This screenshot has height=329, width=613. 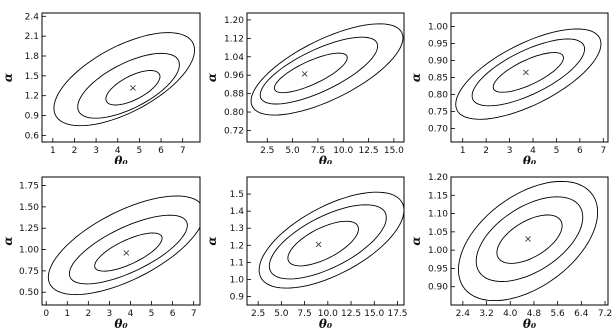 I want to click on x-tick-label: 2.4, so click(x=463, y=314).